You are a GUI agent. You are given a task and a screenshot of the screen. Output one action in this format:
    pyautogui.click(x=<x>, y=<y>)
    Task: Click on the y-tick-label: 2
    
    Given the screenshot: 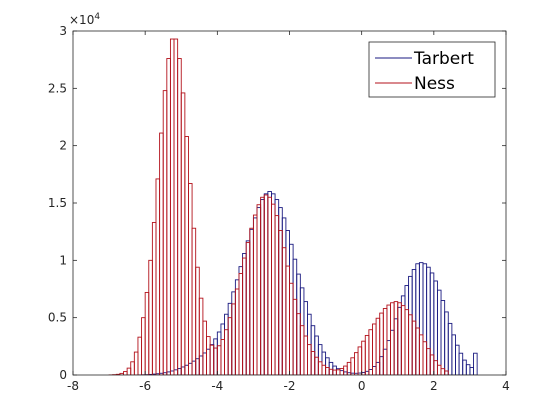 What is the action you would take?
    pyautogui.click(x=63, y=146)
    